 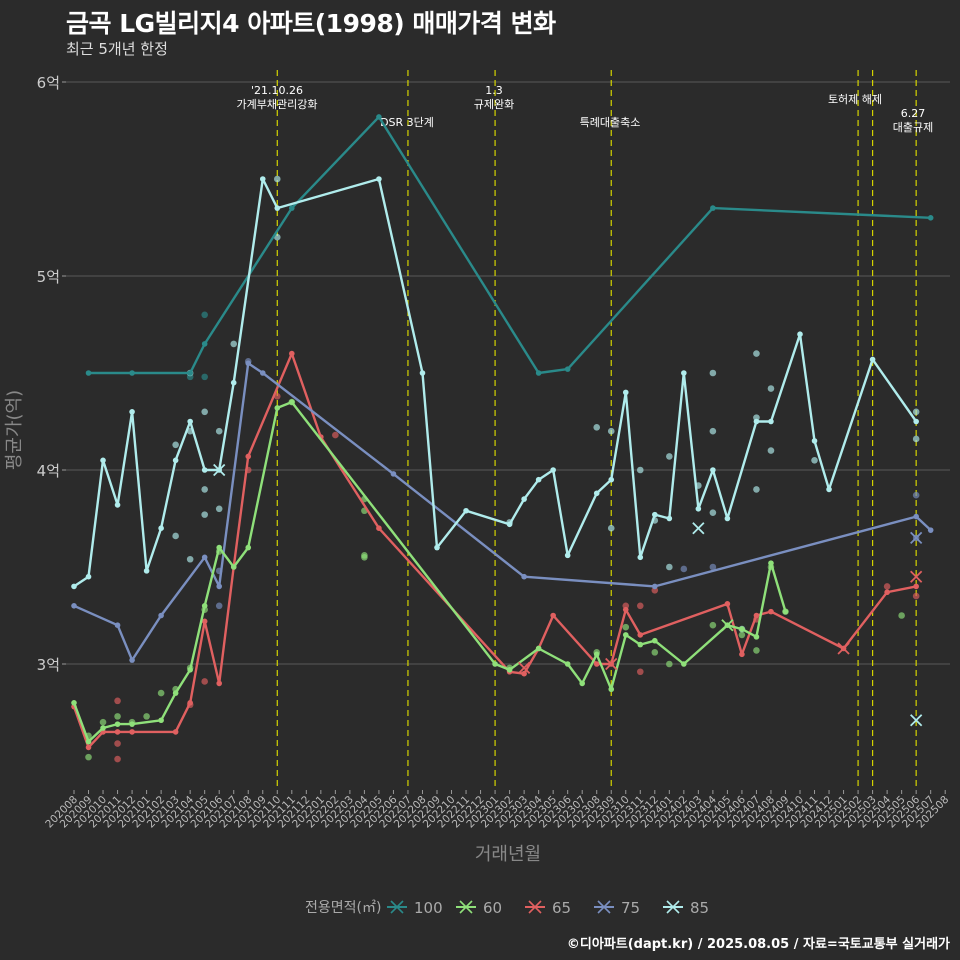 I want to click on legend-title: 전용면적(㎡), so click(x=343, y=908).